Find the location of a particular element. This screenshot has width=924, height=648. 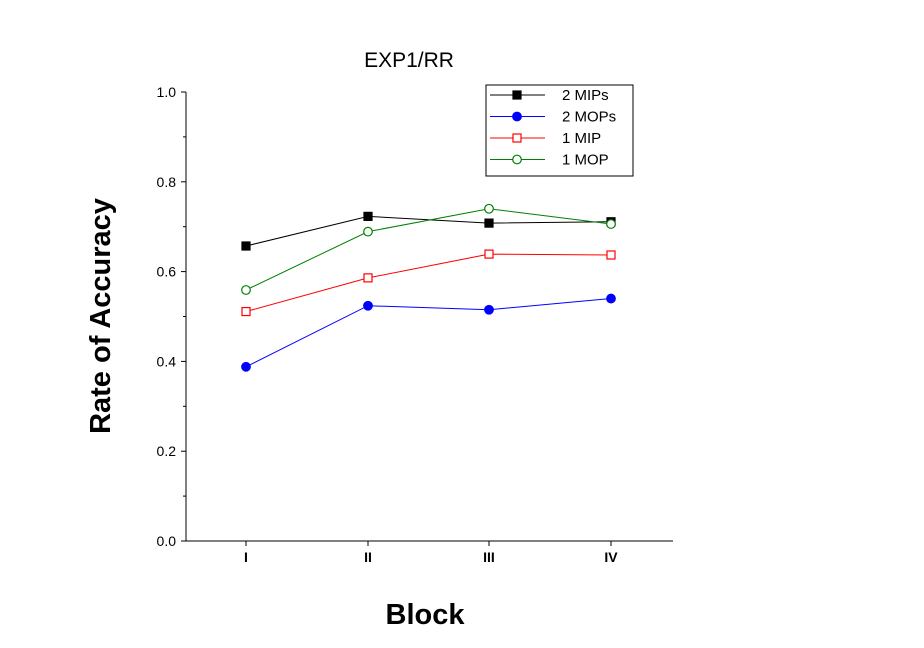

legend-label: 1 MIP is located at coordinates (581, 138).